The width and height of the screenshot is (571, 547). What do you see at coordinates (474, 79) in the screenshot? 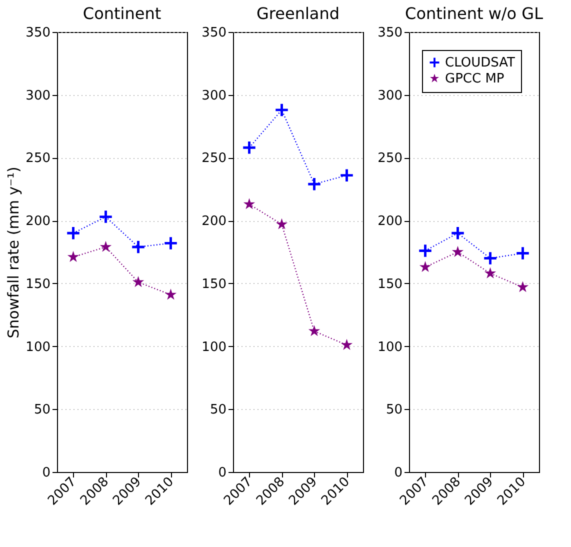
I see `legend-label: GPCC MP` at bounding box center [474, 79].